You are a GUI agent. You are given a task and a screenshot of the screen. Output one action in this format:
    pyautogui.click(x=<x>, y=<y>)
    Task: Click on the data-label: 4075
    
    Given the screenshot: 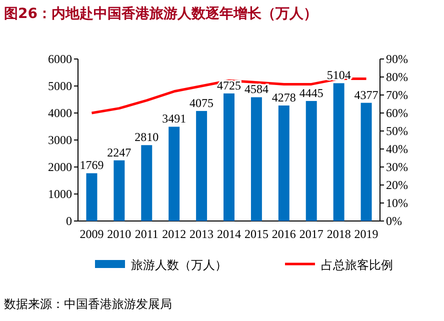 What is the action you would take?
    pyautogui.click(x=202, y=103)
    